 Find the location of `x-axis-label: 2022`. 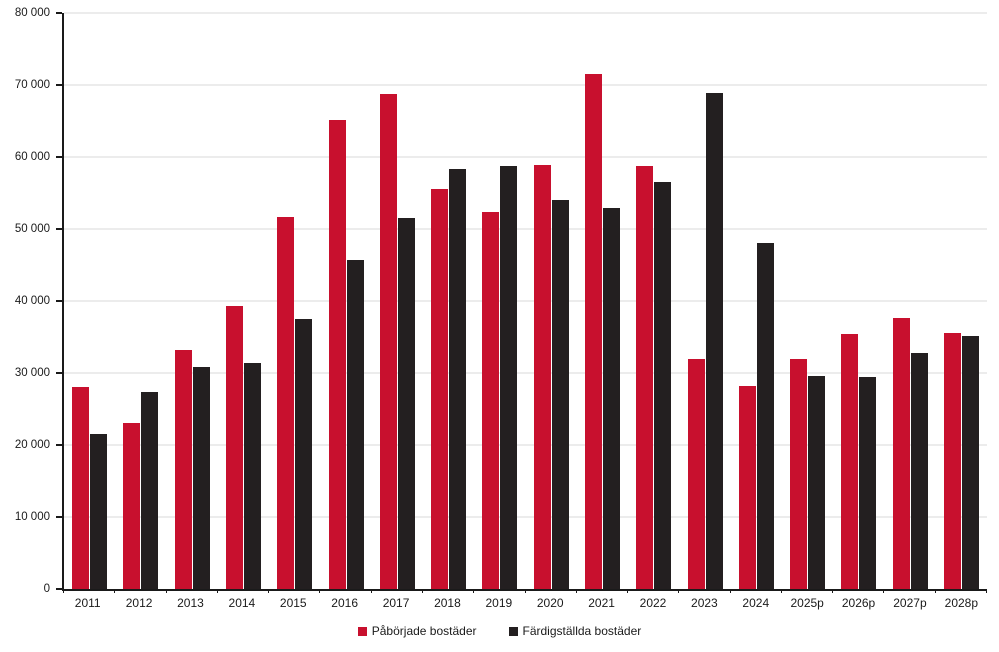

x-axis-label: 2022 is located at coordinates (653, 603).